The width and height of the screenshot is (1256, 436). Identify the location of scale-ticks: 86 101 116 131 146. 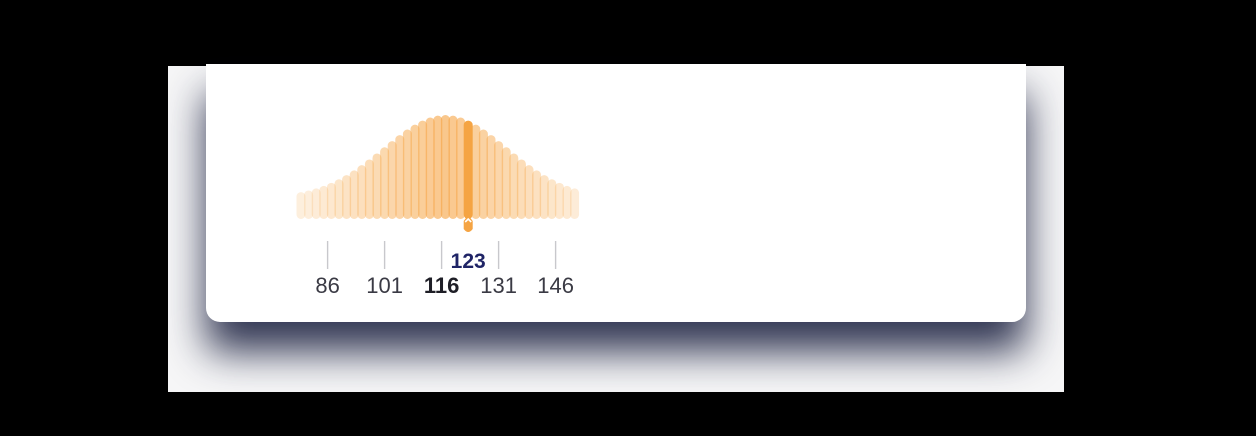
(444, 269).